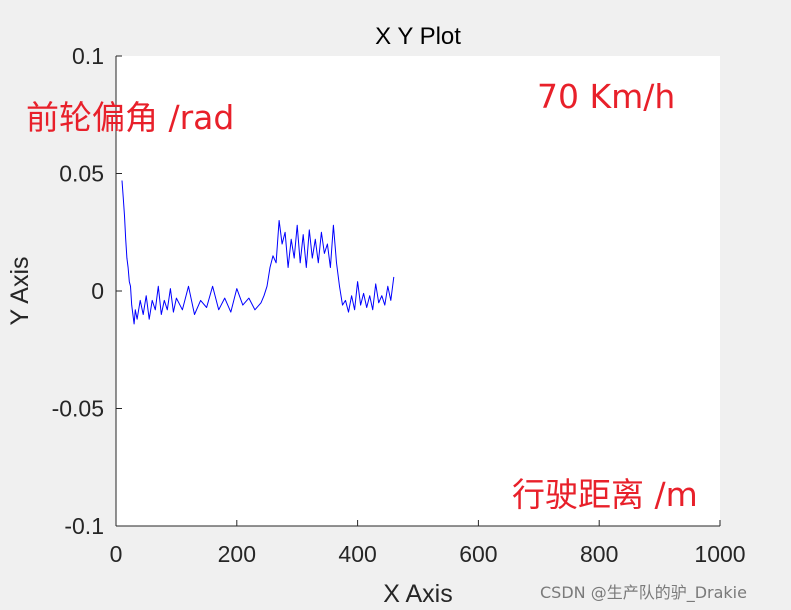 Image resolution: width=791 pixels, height=610 pixels. What do you see at coordinates (116, 554) in the screenshot?
I see `x-tick-label: 0` at bounding box center [116, 554].